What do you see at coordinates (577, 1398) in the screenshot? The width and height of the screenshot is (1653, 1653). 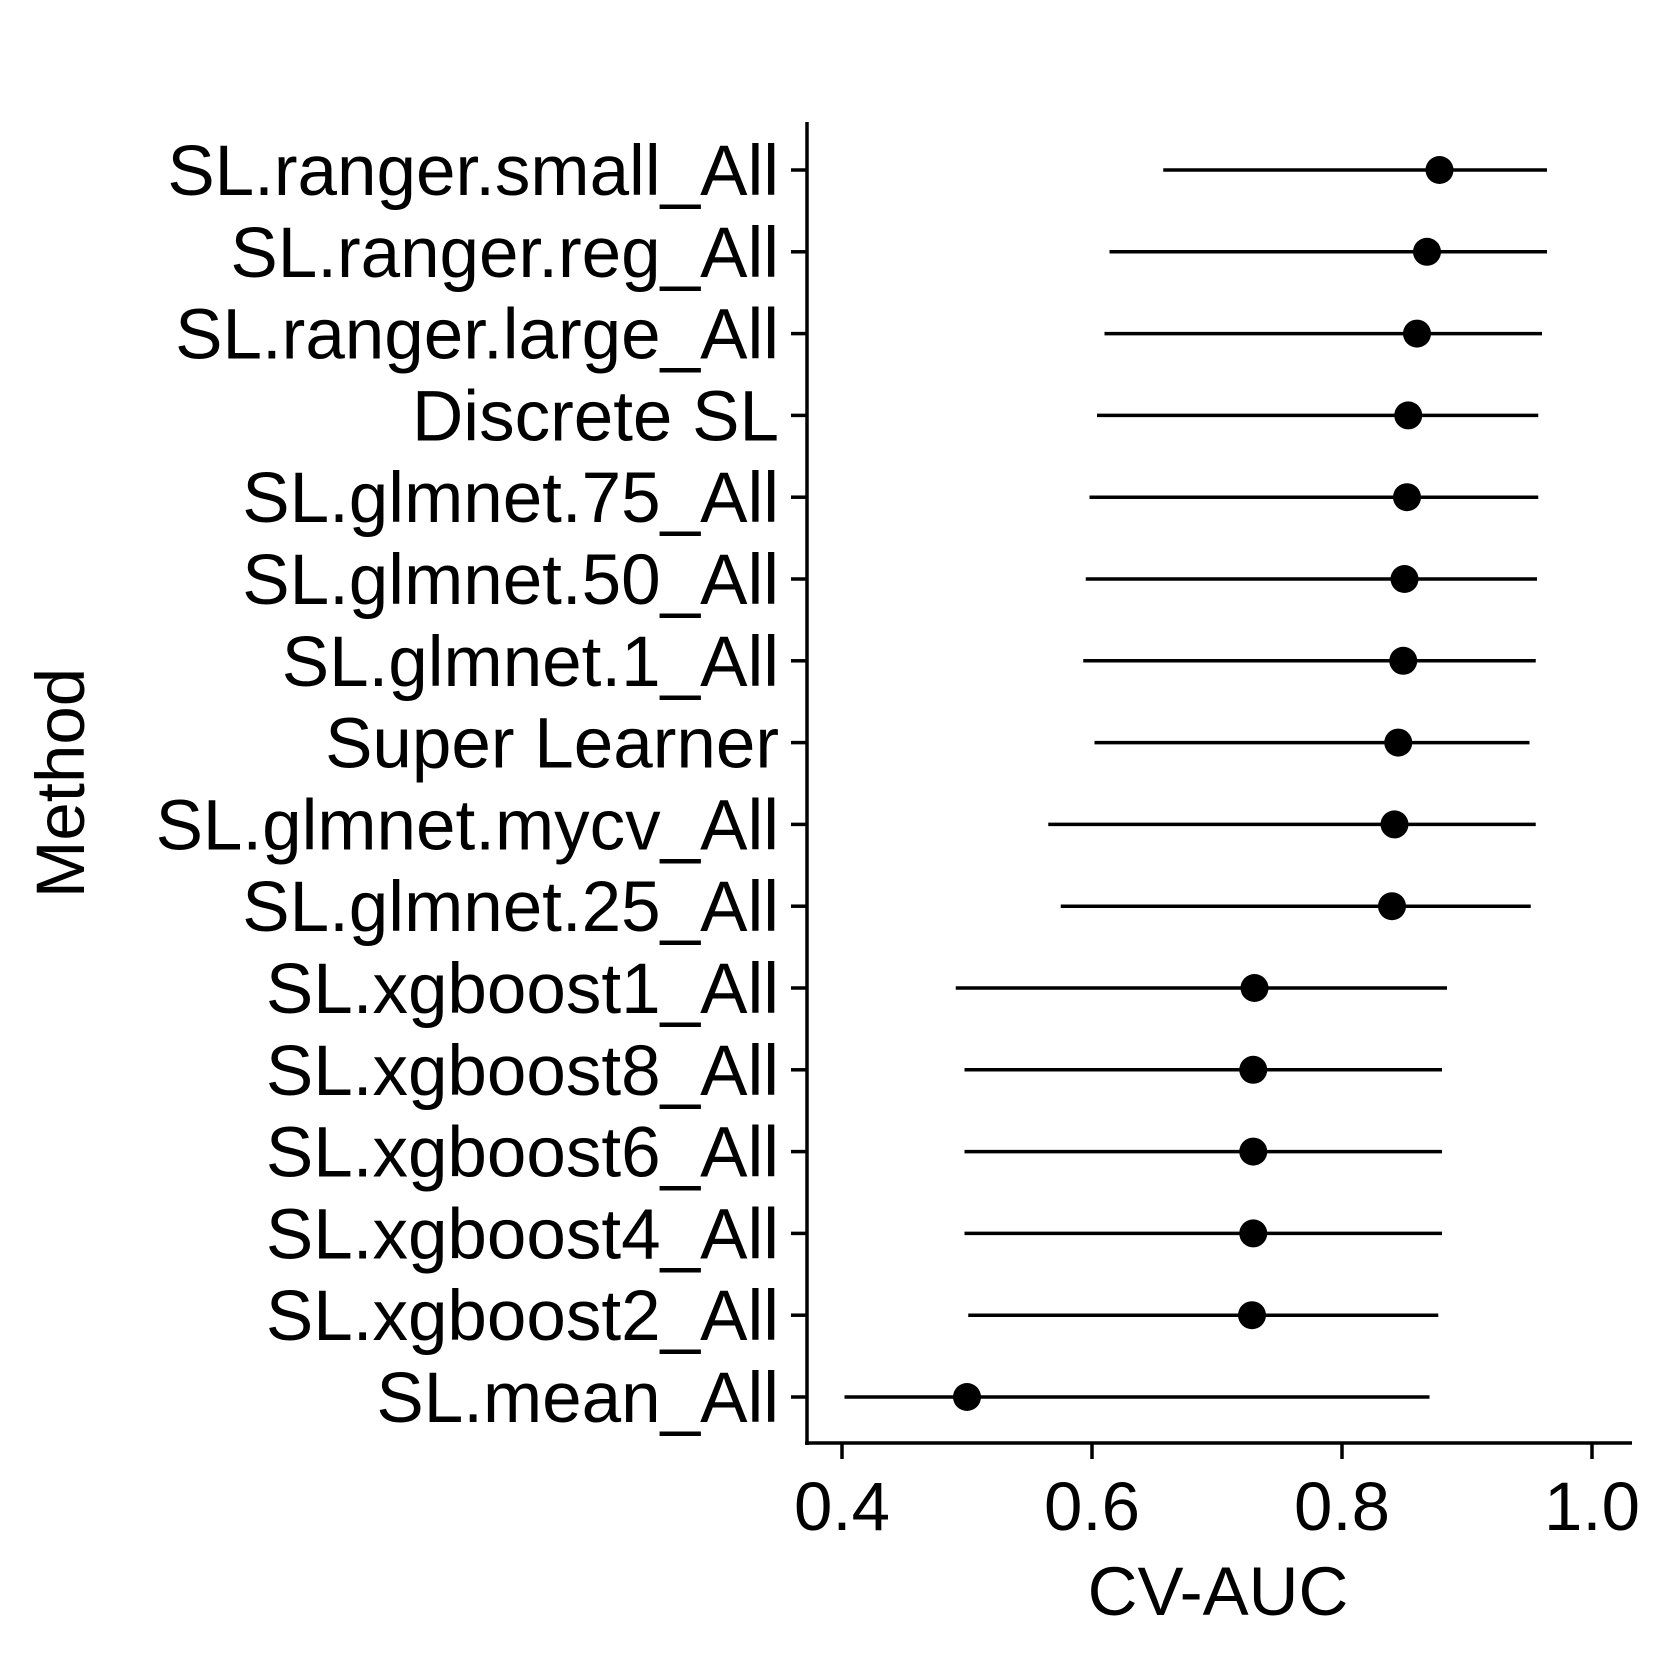 I see `y-tick-label: SL.mean_All` at bounding box center [577, 1398].